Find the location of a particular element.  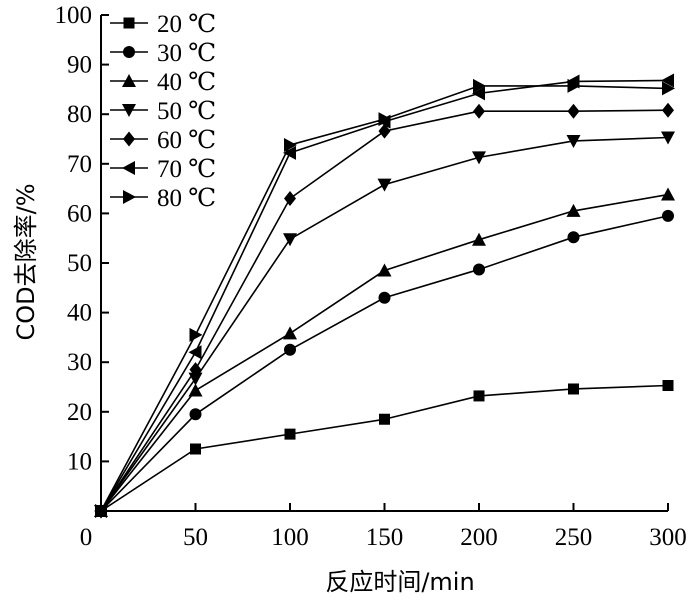

y-tick-label: 90 is located at coordinates (79, 65).